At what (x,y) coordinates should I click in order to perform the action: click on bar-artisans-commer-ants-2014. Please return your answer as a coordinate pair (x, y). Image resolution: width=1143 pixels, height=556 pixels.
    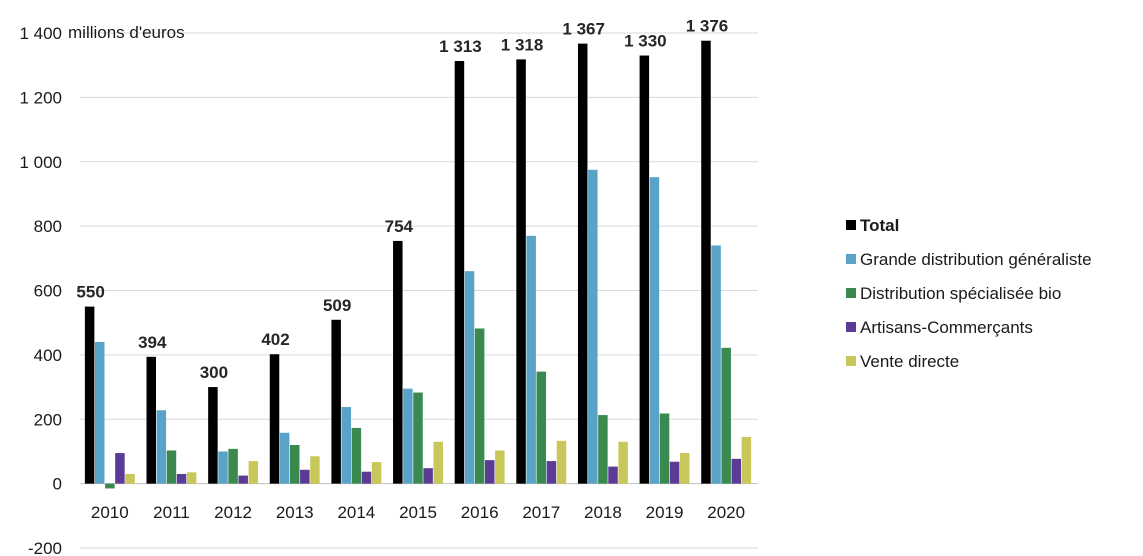
    Looking at the image, I should click on (366, 477).